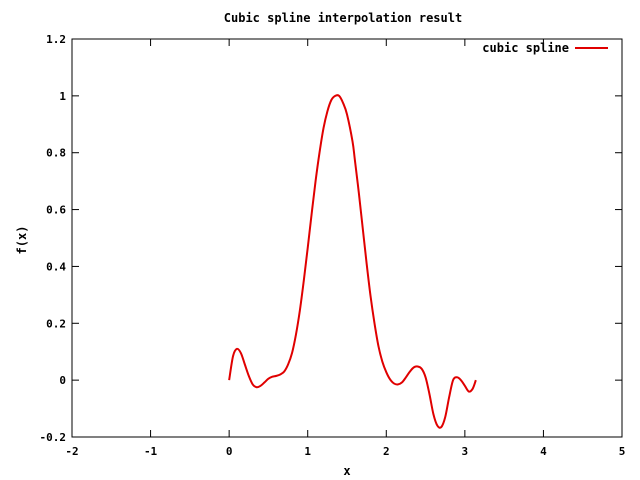  What do you see at coordinates (386, 451) in the screenshot?
I see `x-tick-label: 2` at bounding box center [386, 451].